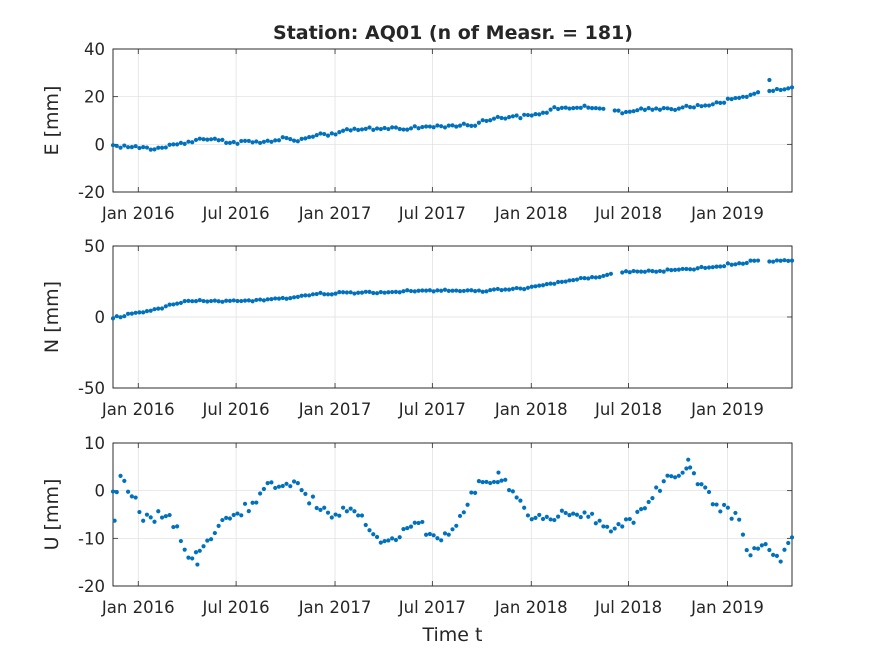 Image resolution: width=875 pixels, height=656 pixels. Describe the element at coordinates (91, 538) in the screenshot. I see `y-tick-label: -10` at that location.